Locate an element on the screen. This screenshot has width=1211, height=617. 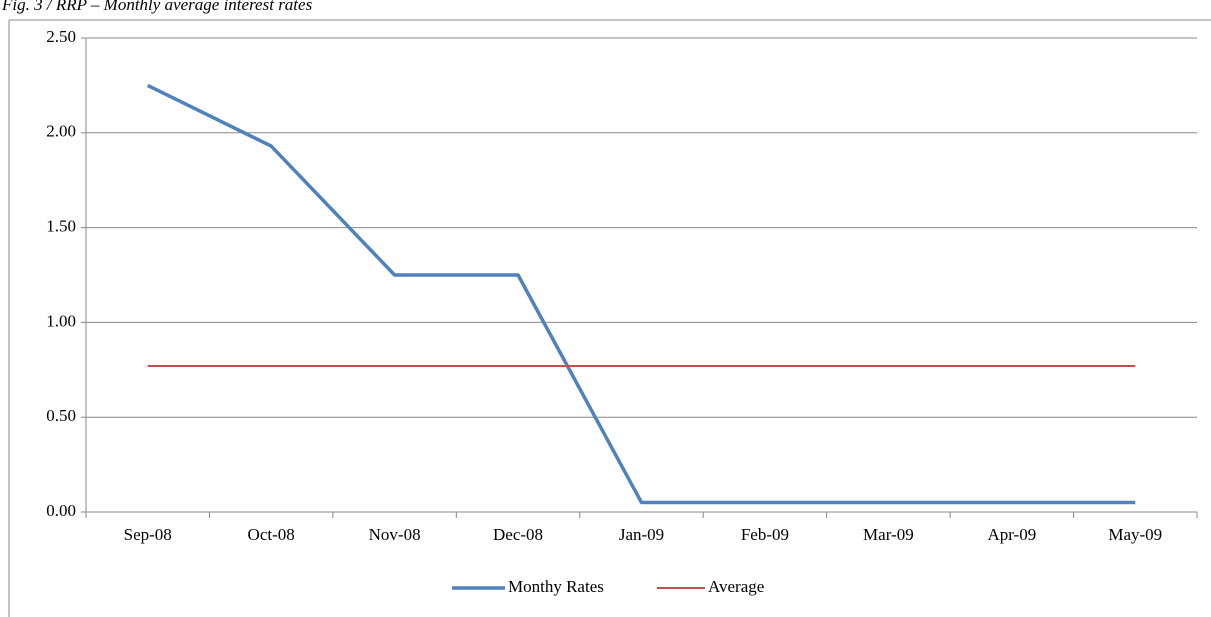
x-tick-label: Oct-08 is located at coordinates (271, 534).